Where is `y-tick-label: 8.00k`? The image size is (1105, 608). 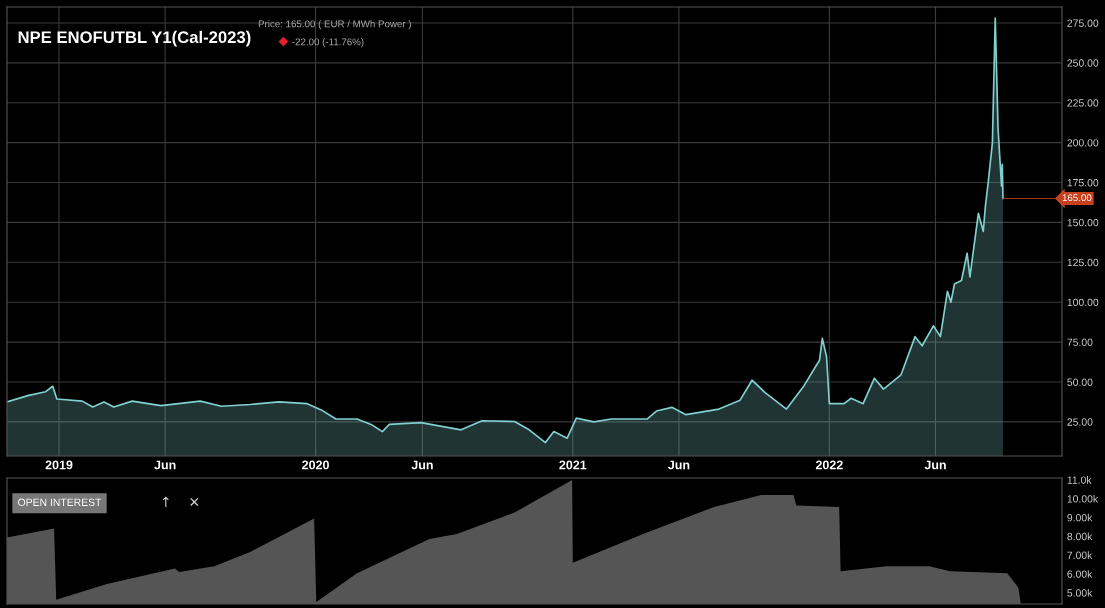 y-tick-label: 8.00k is located at coordinates (1080, 536).